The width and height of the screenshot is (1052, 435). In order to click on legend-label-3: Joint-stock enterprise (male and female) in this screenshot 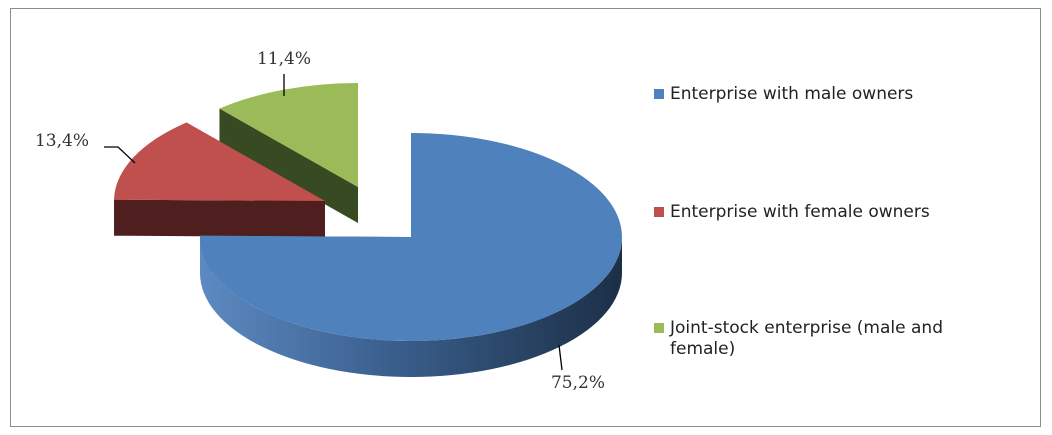, I will do `click(806, 338)`.